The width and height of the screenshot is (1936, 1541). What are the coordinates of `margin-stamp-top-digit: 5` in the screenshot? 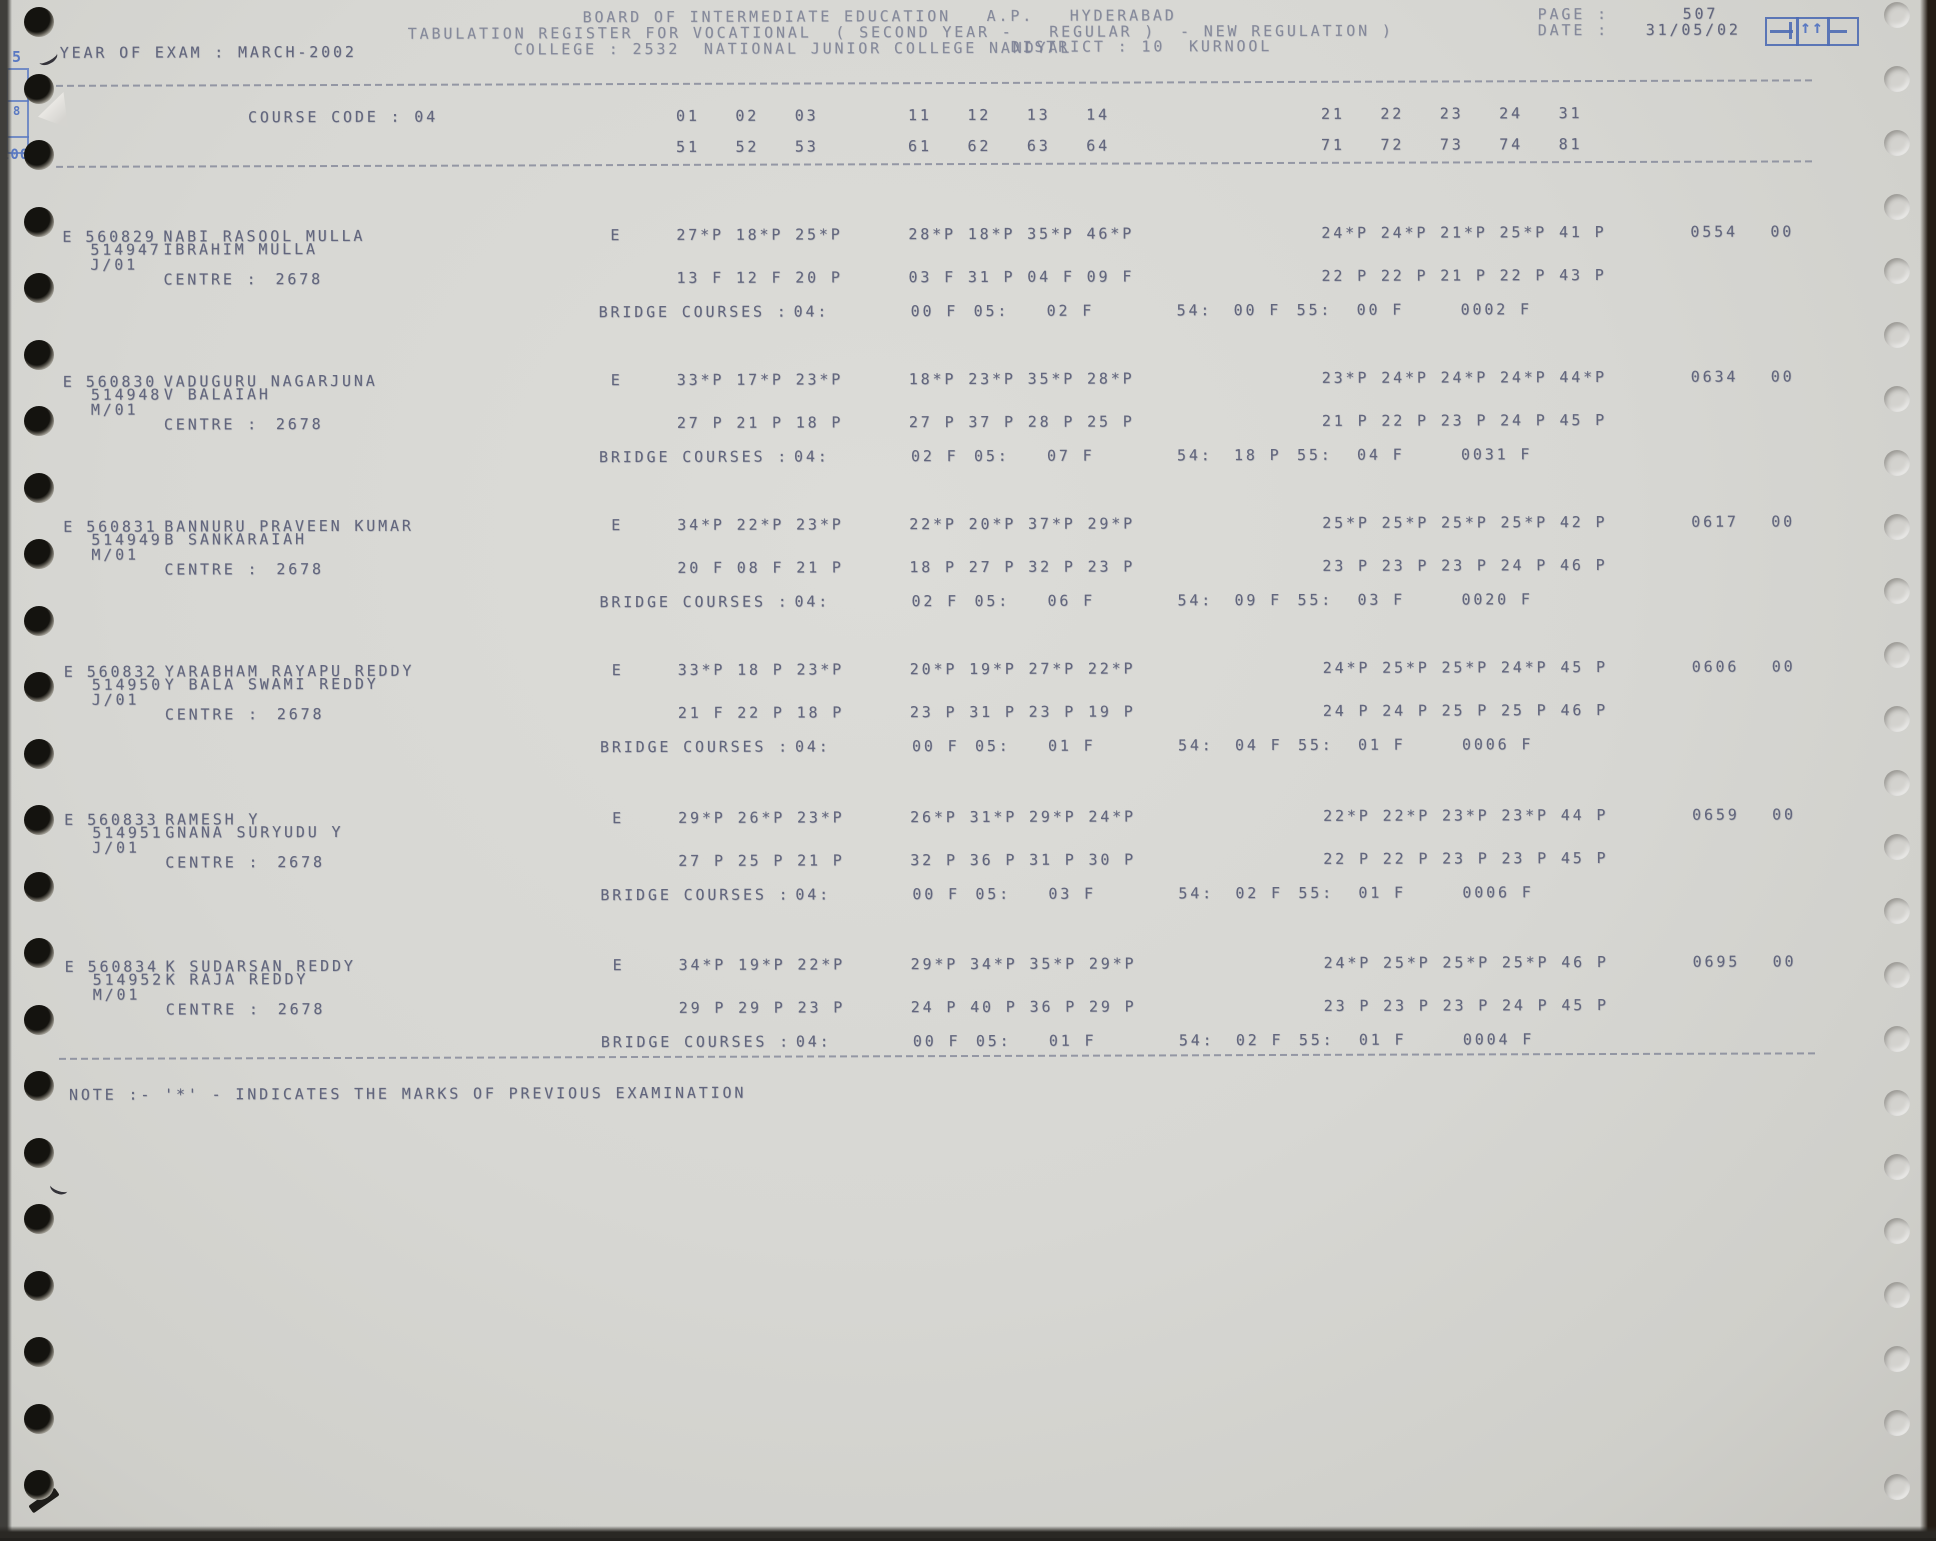 It's located at (17, 57).